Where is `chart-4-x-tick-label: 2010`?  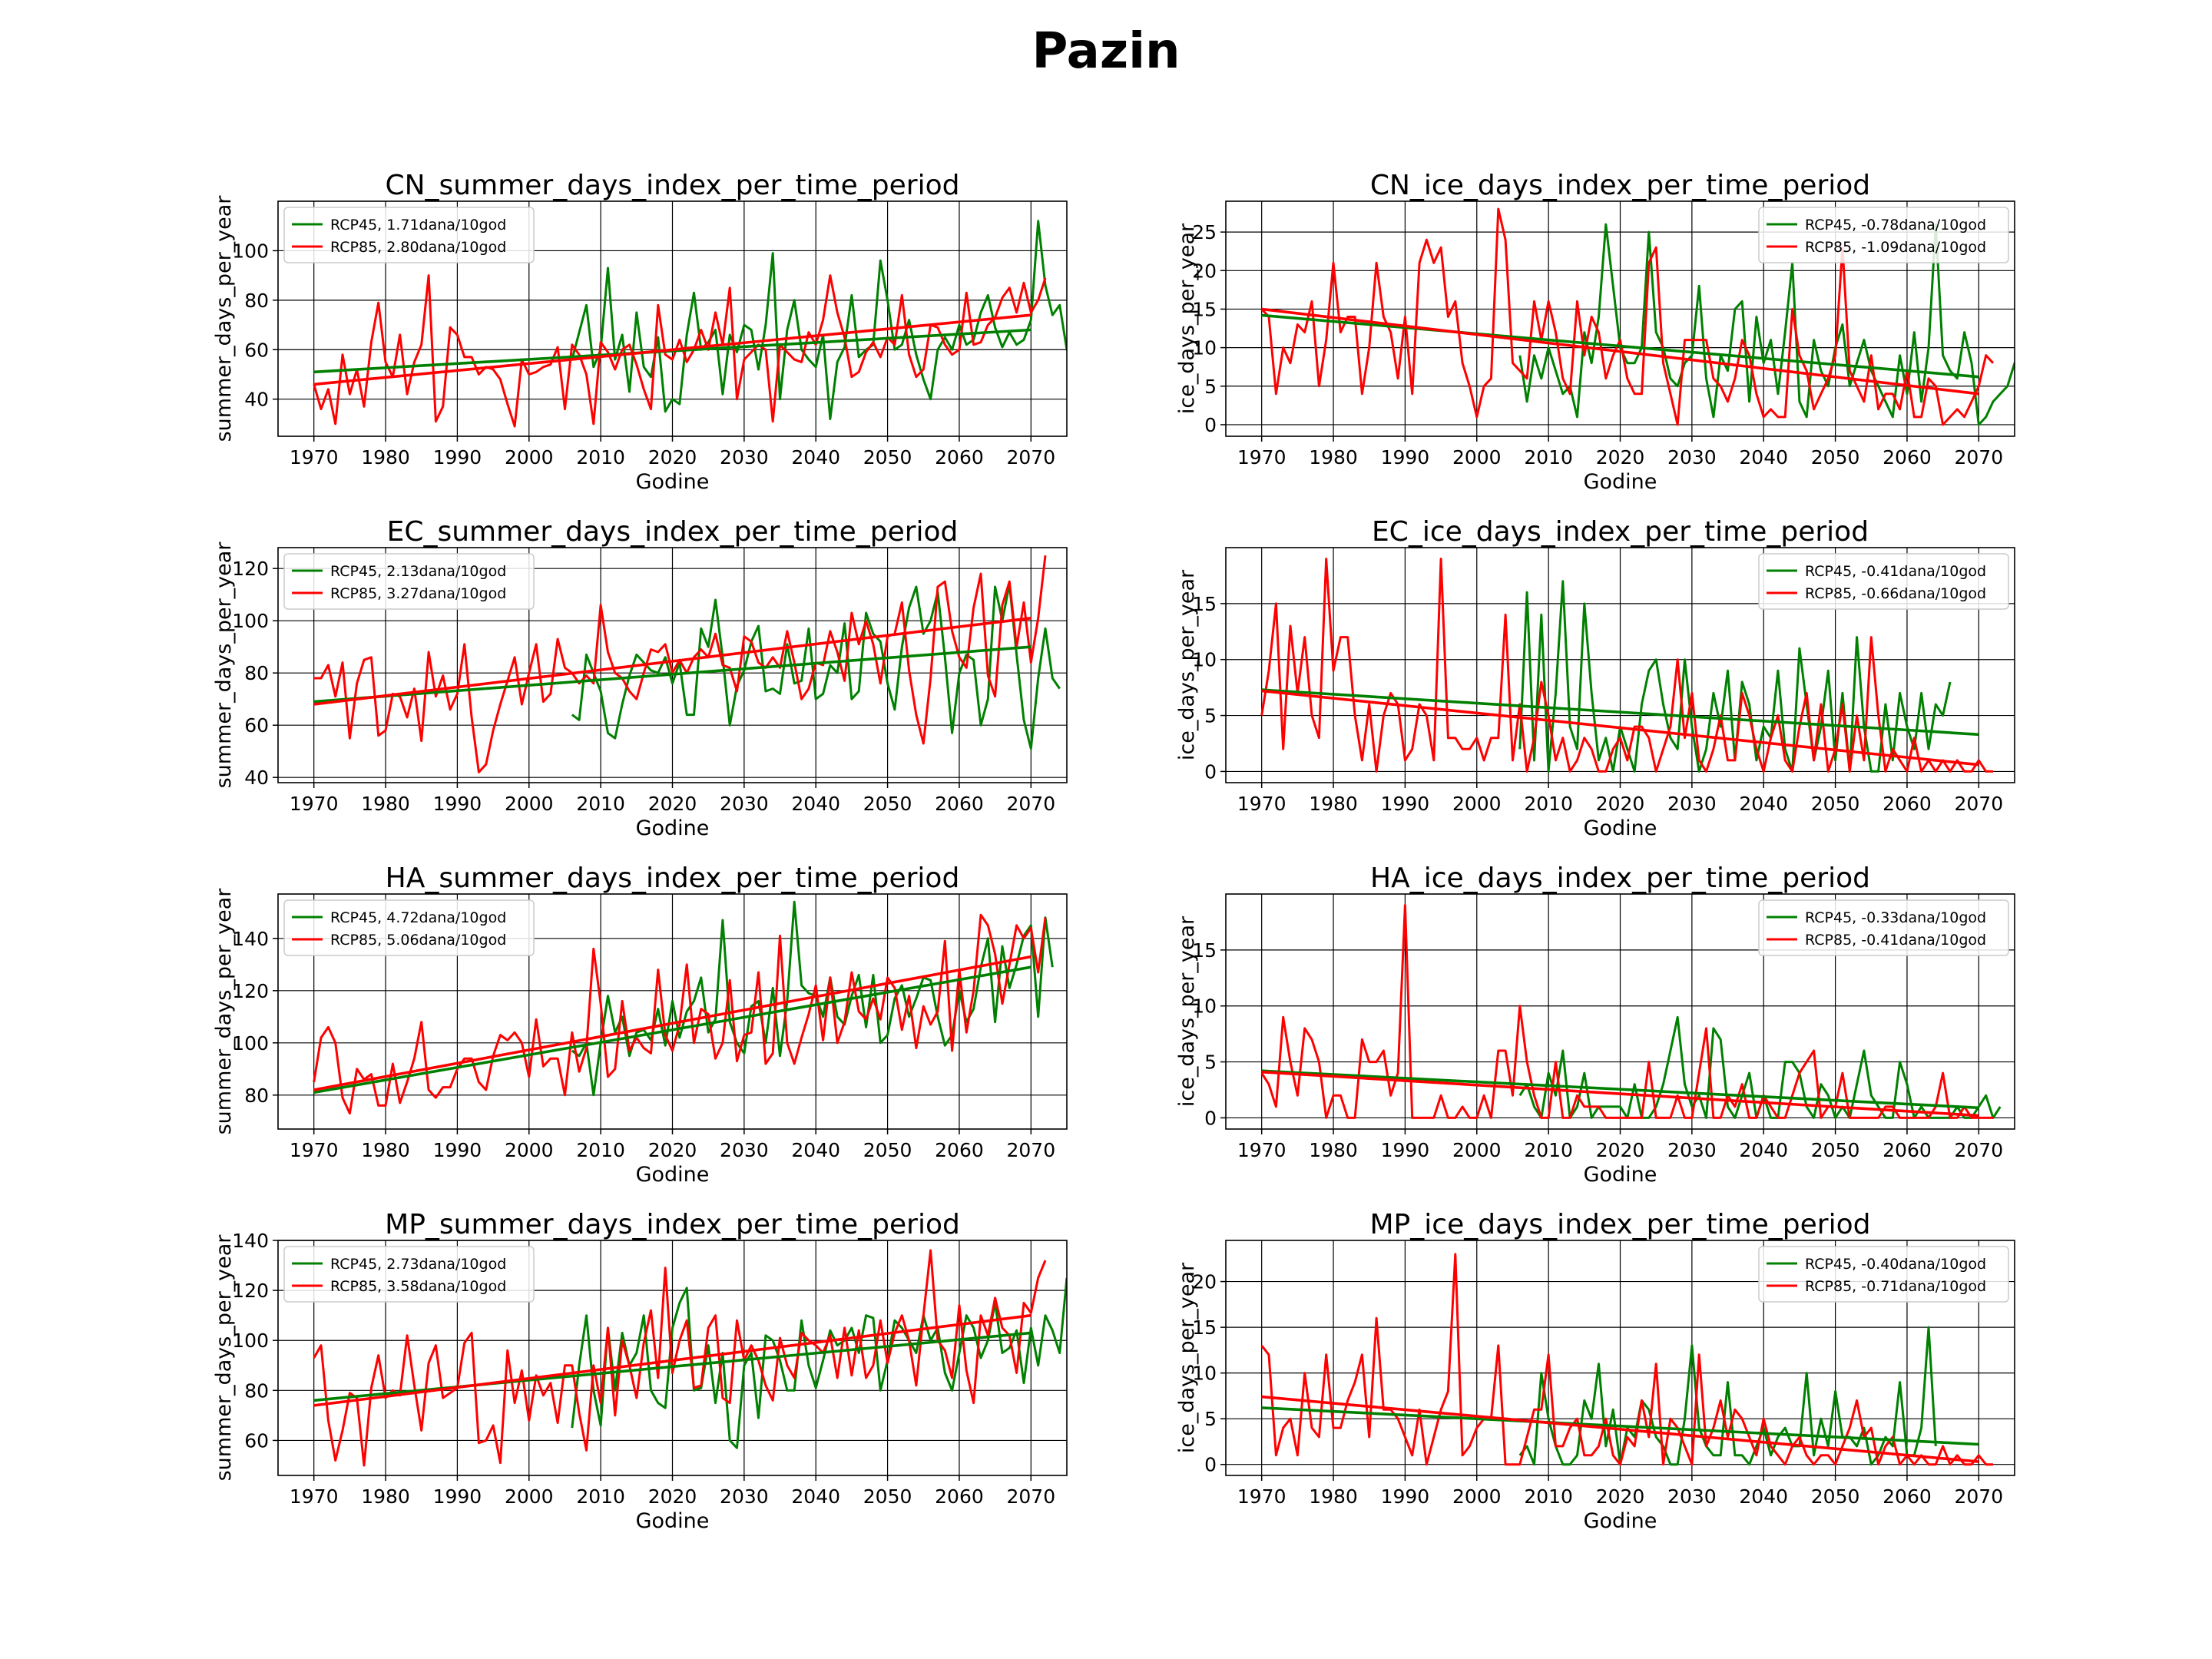 chart-4-x-tick-label: 2010 is located at coordinates (1548, 804).